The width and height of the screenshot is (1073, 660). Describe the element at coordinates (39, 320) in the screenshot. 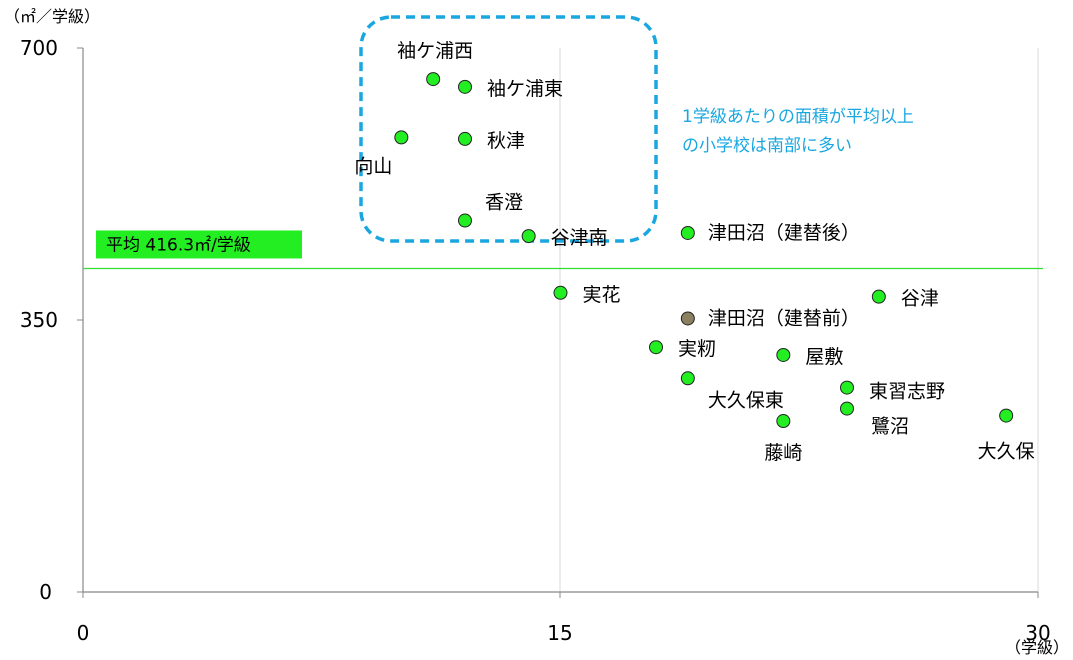

I see `y-tick-label-350: 350` at that location.